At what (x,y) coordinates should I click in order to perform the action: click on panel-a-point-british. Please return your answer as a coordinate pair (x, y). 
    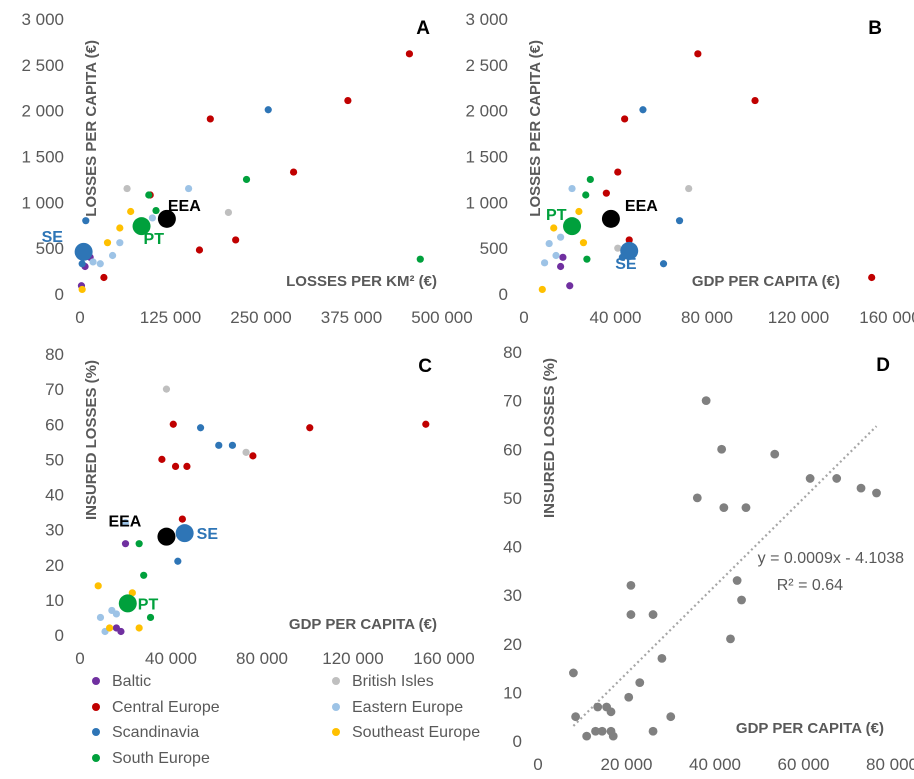
    Looking at the image, I should click on (127, 188).